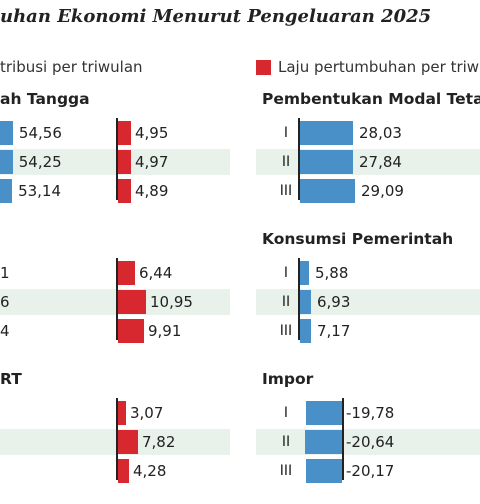  Describe the element at coordinates (40, 133) in the screenshot. I see `contribution-label: 54,56` at that location.